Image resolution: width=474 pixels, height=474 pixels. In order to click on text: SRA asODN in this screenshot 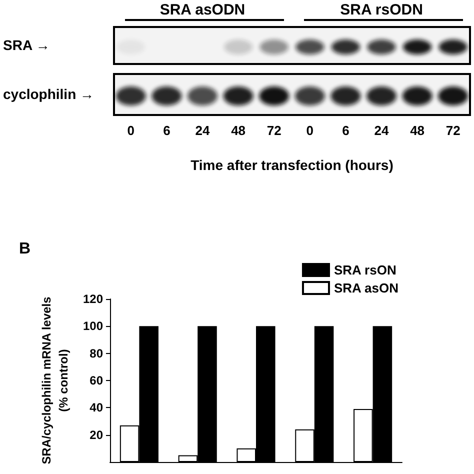, I will do `click(203, 10)`.